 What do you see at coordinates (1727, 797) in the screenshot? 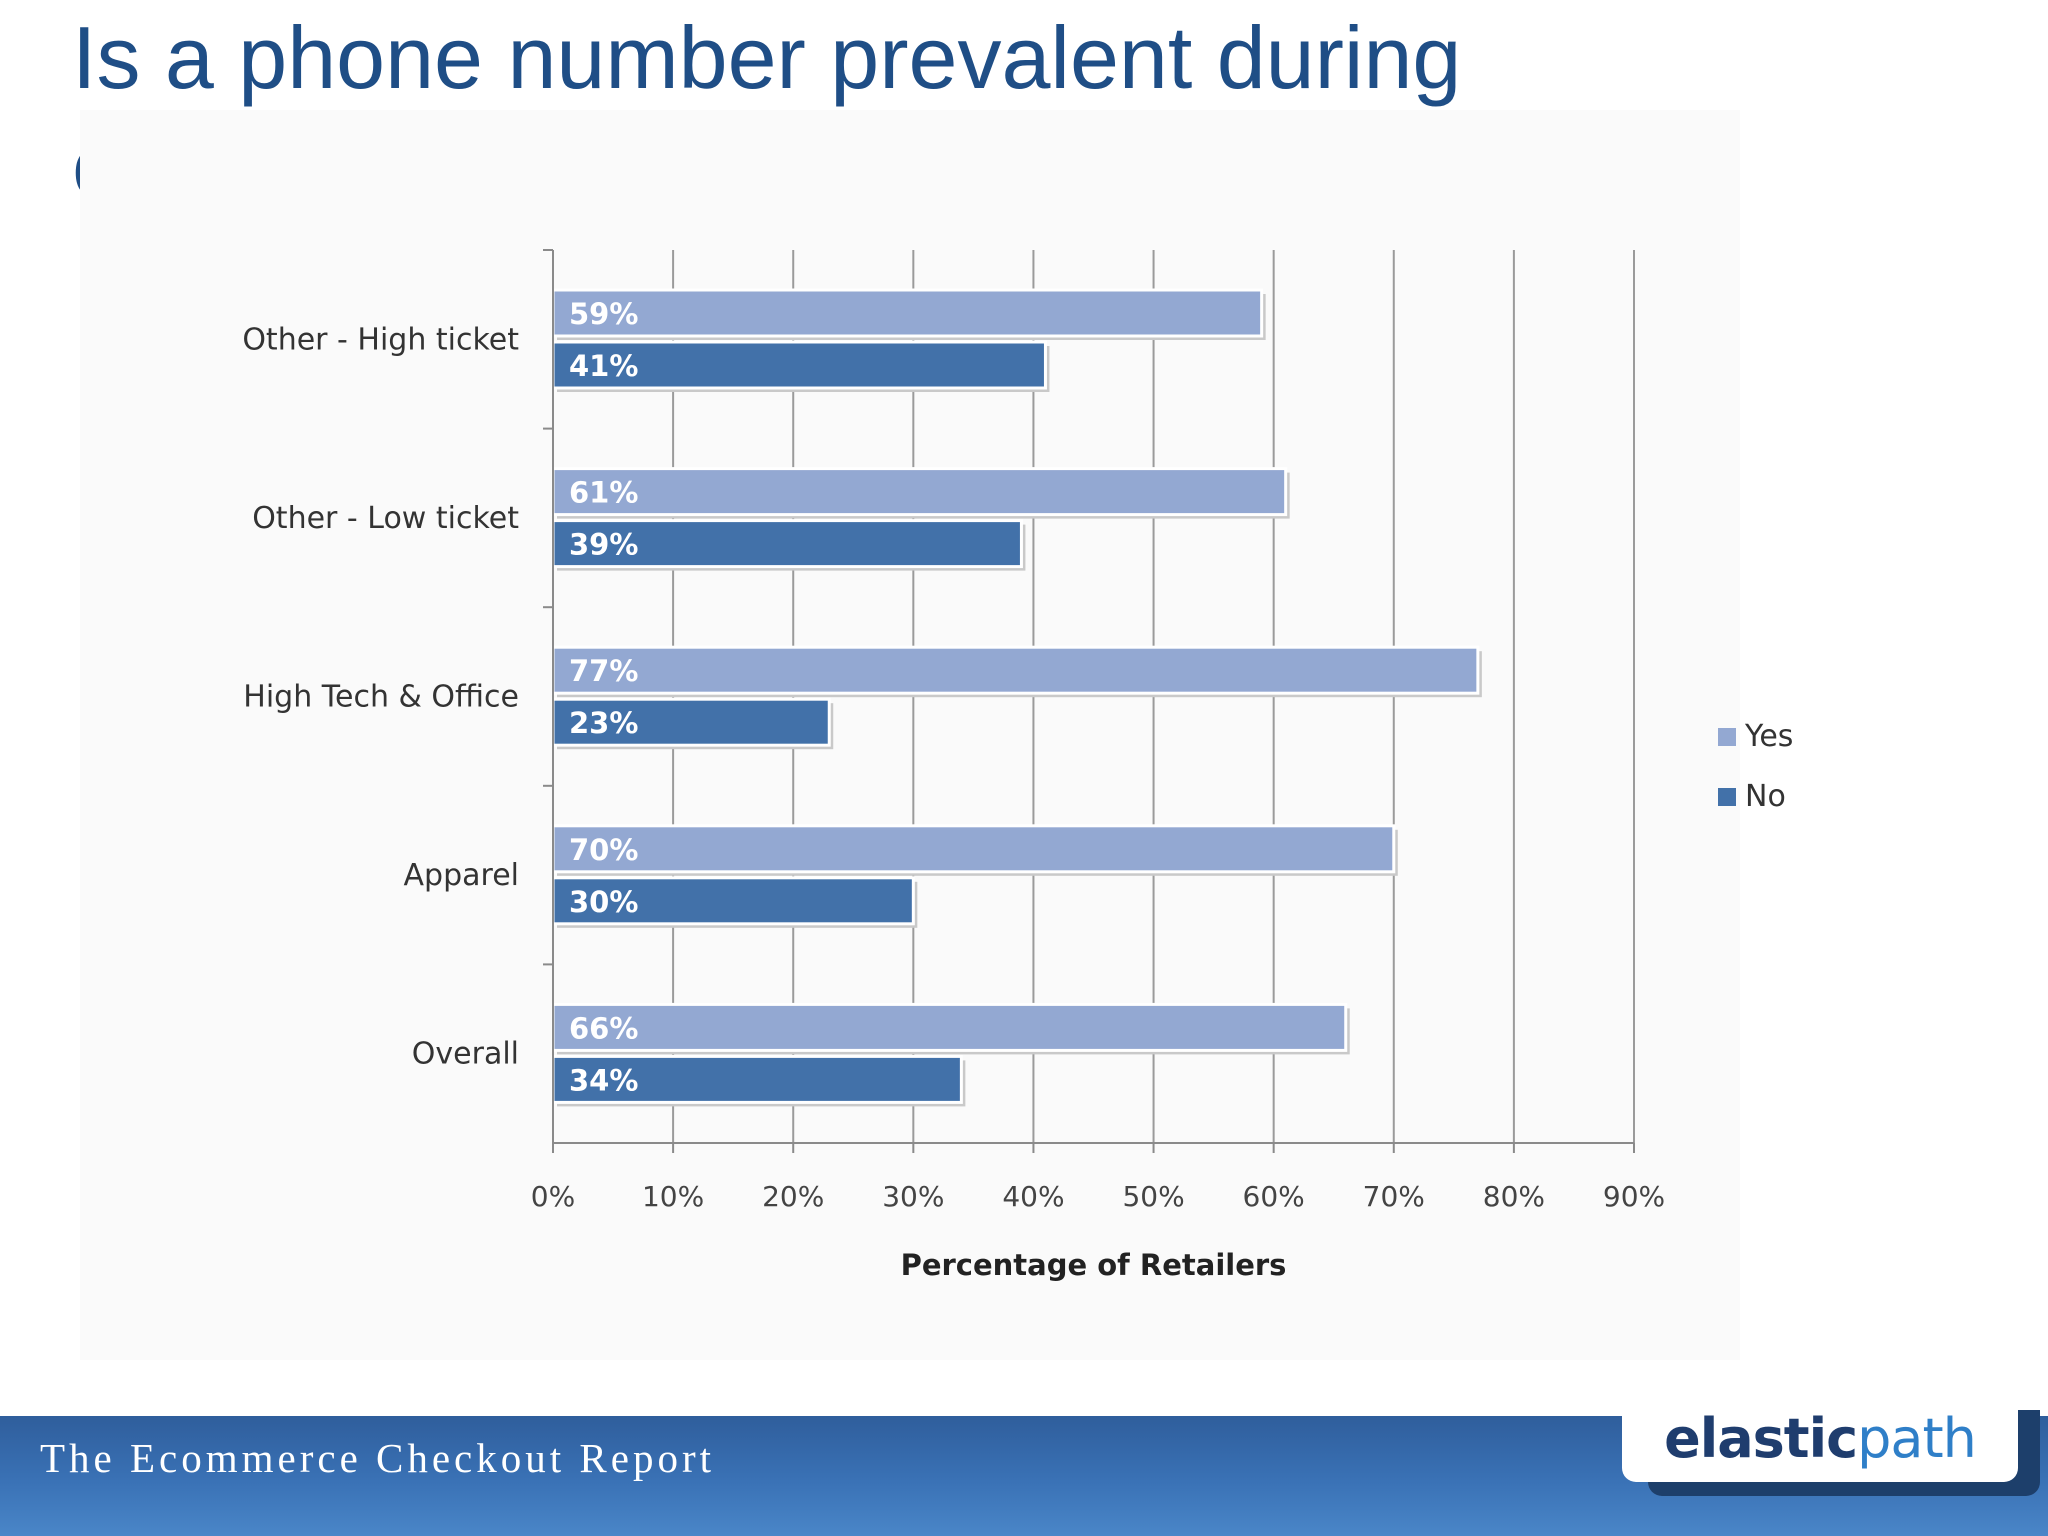
I see `legend-swatch-no` at bounding box center [1727, 797].